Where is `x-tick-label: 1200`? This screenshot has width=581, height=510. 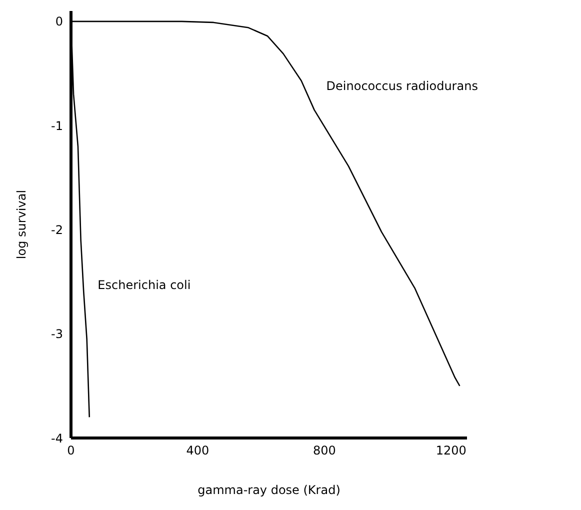 x-tick-label: 1200 is located at coordinates (451, 451).